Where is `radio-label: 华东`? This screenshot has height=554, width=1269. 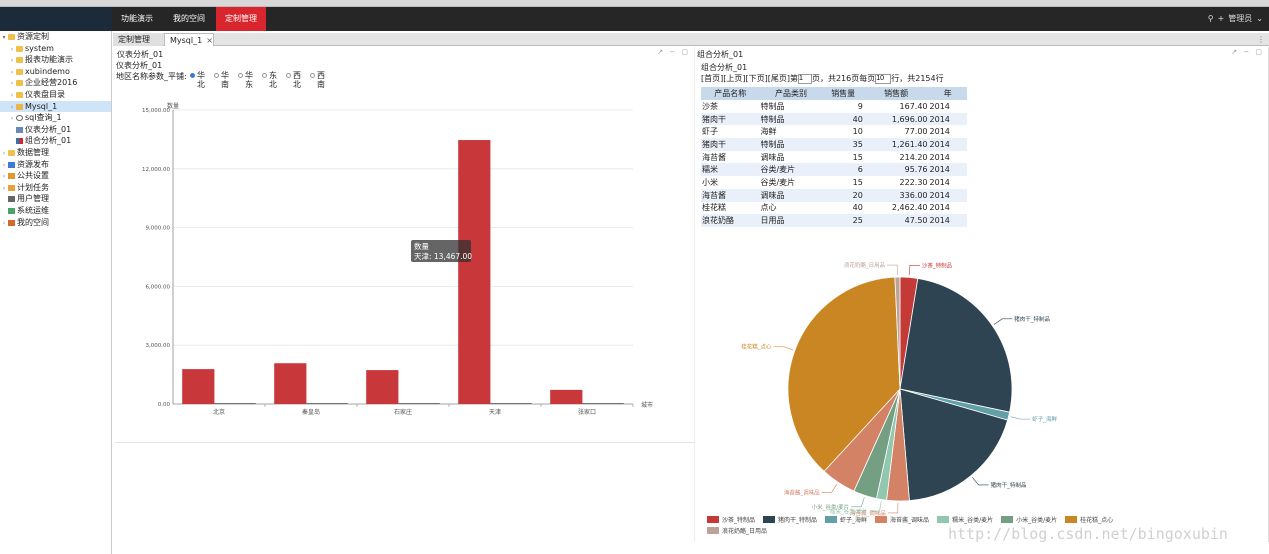 radio-label: 华东 is located at coordinates (249, 80).